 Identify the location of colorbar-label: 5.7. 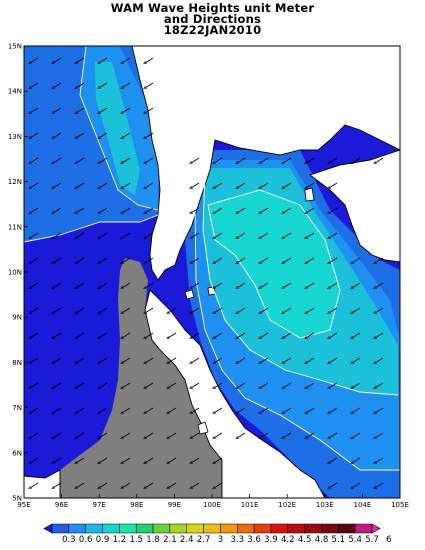
(372, 540).